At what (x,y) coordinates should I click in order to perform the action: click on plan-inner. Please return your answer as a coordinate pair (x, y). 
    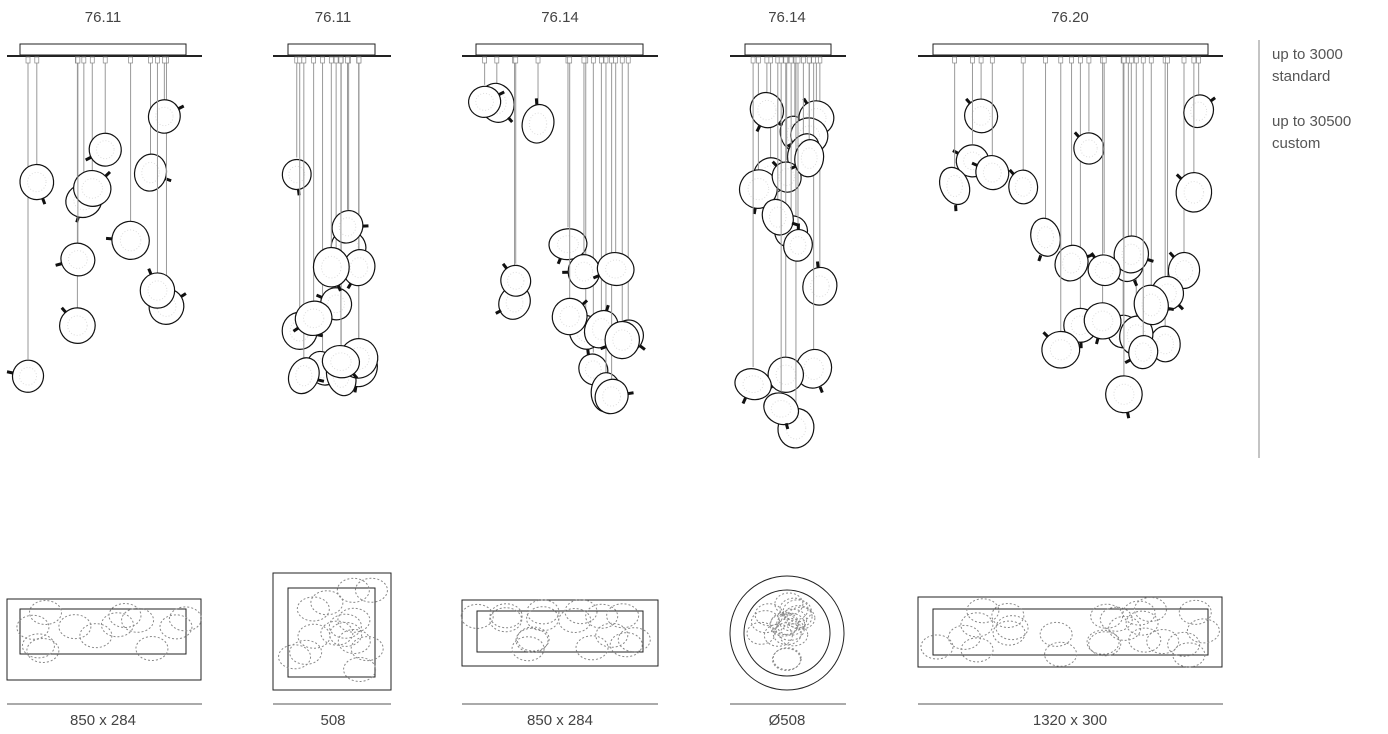
    Looking at the image, I should click on (103, 631).